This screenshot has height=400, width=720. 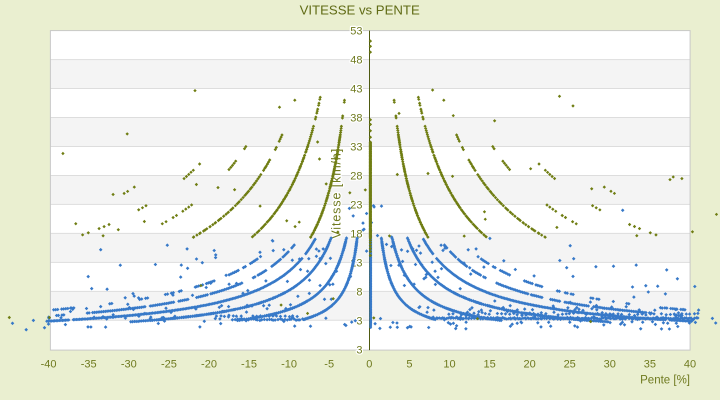 I want to click on svg-text: -35, so click(x=89, y=365).